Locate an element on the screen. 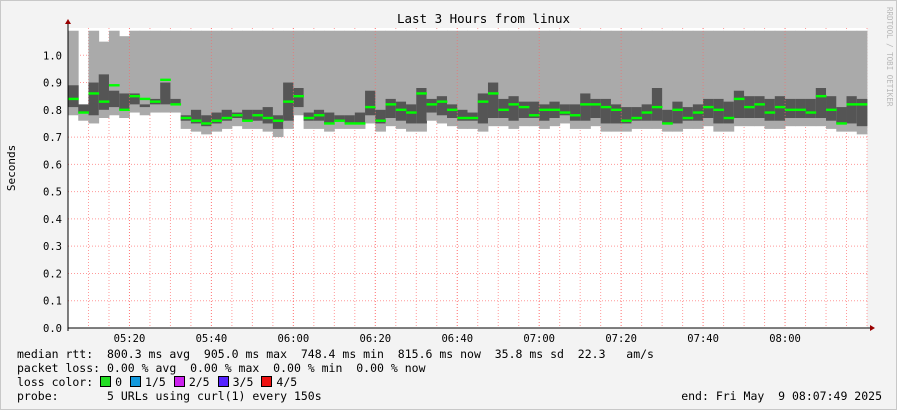 The width and height of the screenshot is (897, 410). y-tick-label: 0.4 is located at coordinates (52, 220).